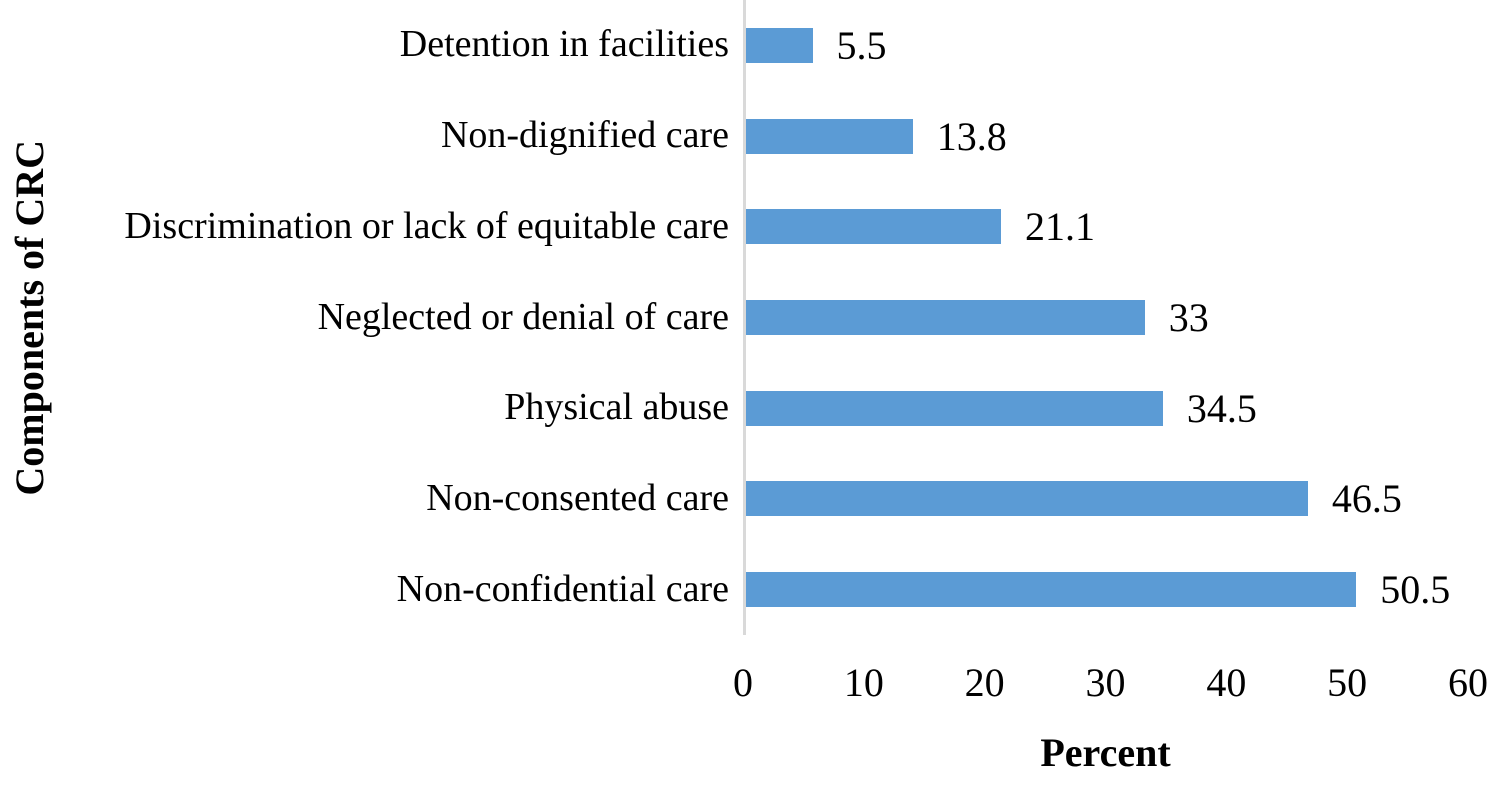  I want to click on bar-track: 46.5, so click(1121, 499).